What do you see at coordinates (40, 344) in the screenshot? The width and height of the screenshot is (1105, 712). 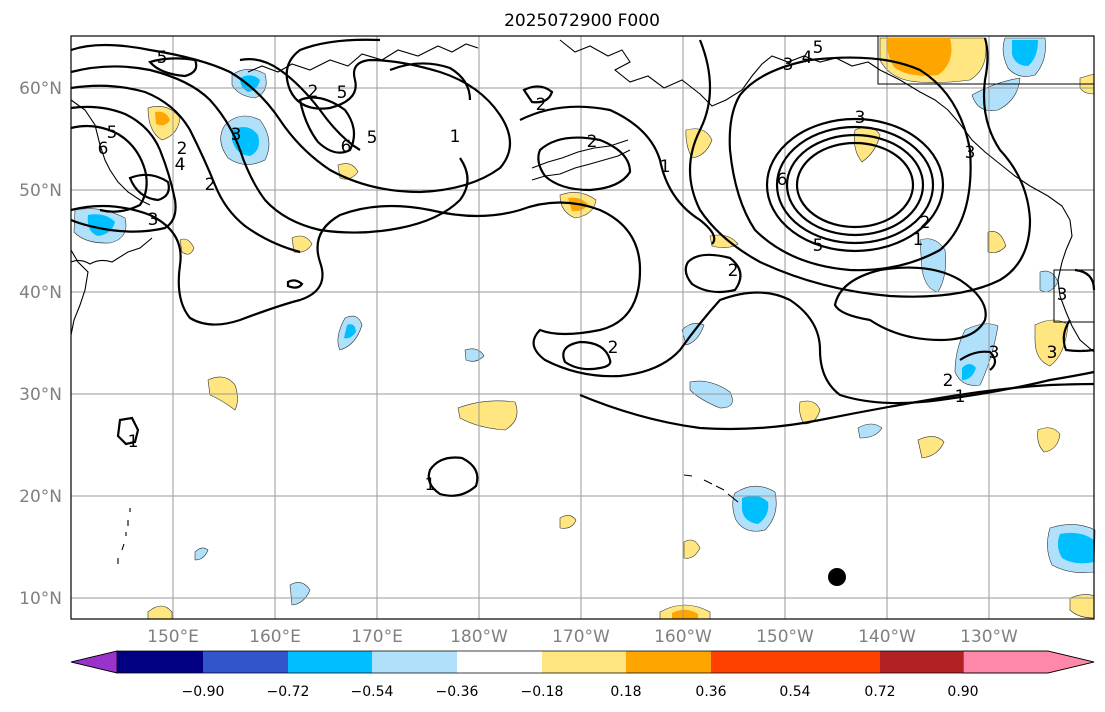 I see `latitude-labels: 60°N 50°N 40°N 30°N 20°N 10°N` at bounding box center [40, 344].